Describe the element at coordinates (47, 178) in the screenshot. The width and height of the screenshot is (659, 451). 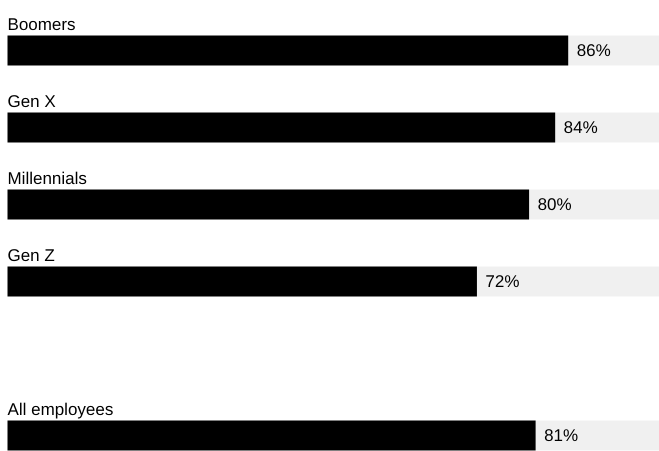
I see `y-tick-label: Millennials` at that location.